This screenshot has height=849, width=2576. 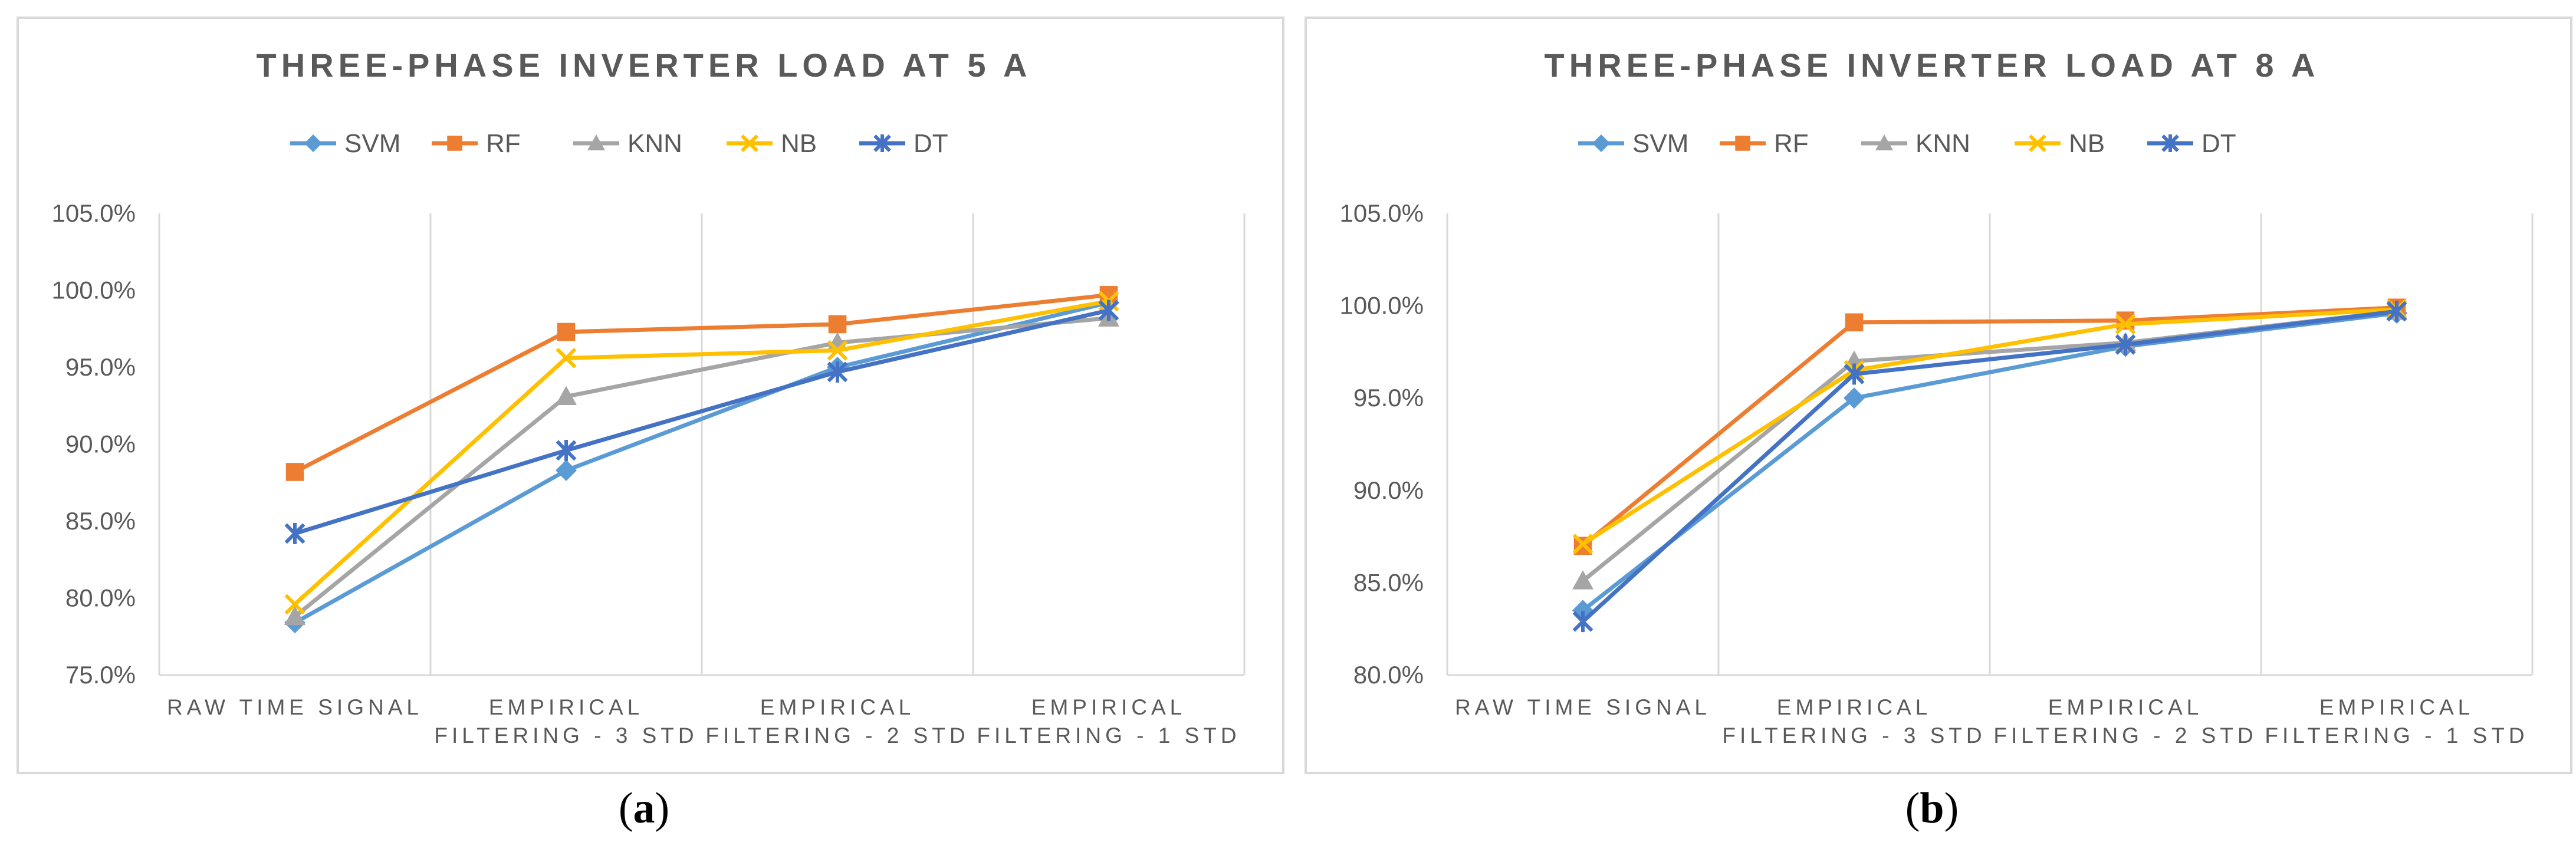 I want to click on figure-caption-b: (b), so click(x=1932, y=808).